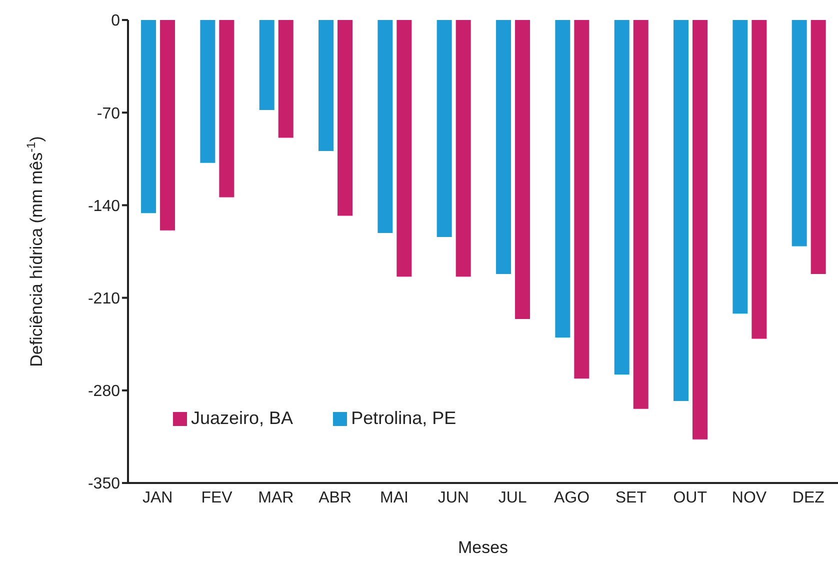  I want to click on y-tick-label: -210, so click(104, 299).